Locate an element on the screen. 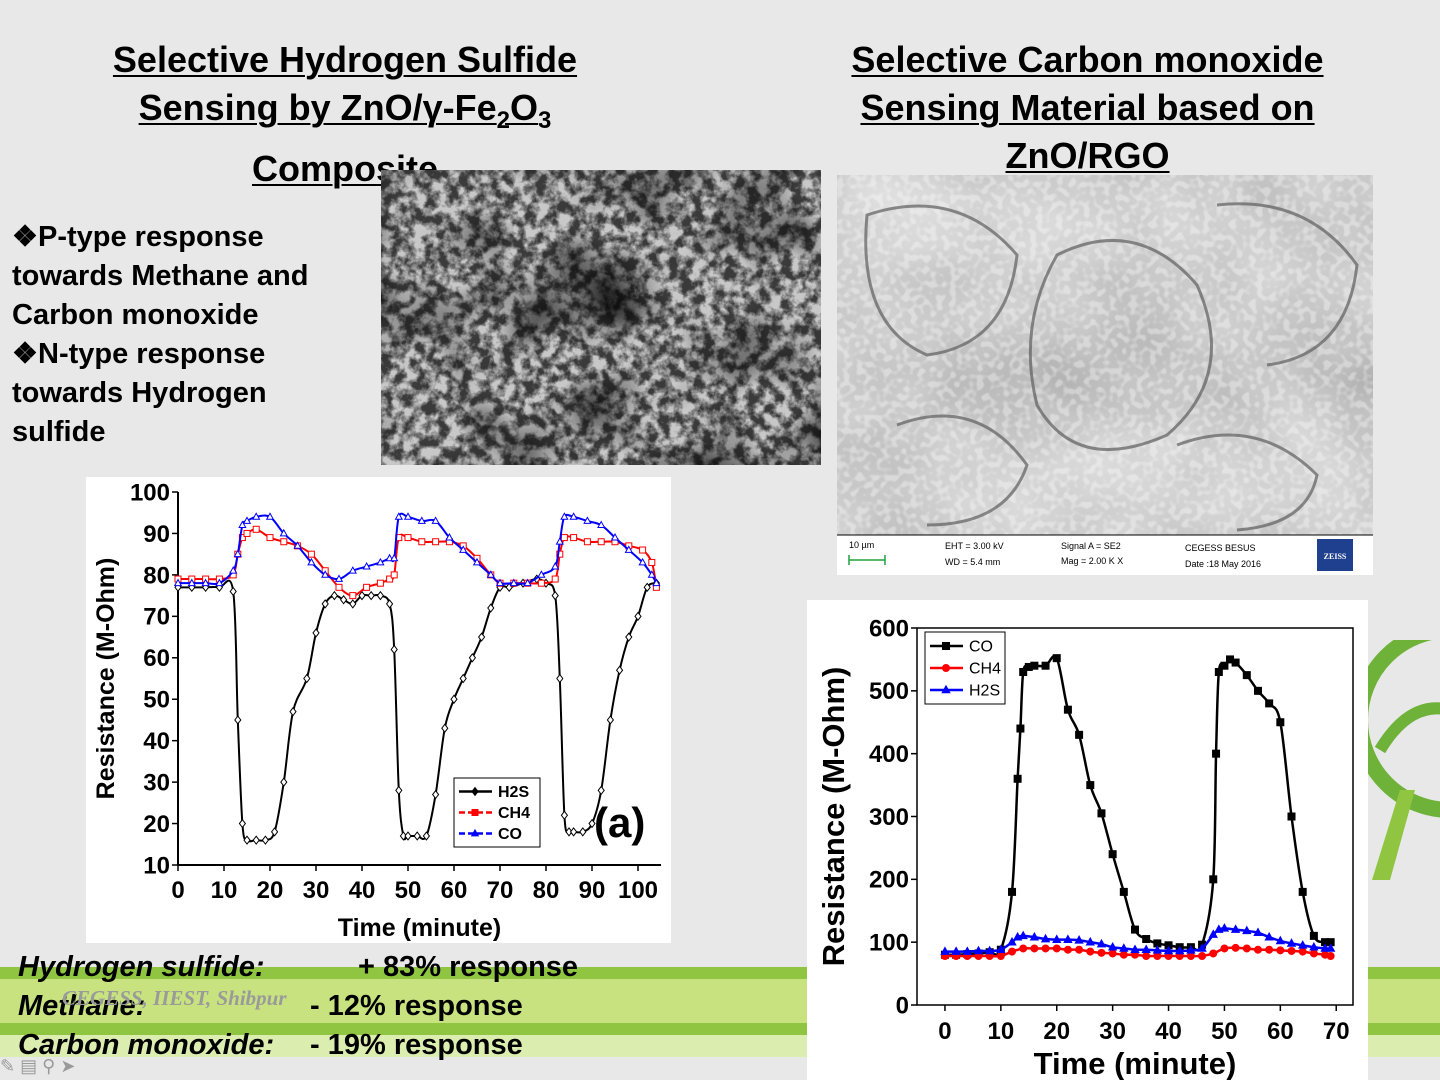 The width and height of the screenshot is (1440, 1080). response-value: - 12% response is located at coordinates (416, 1006).